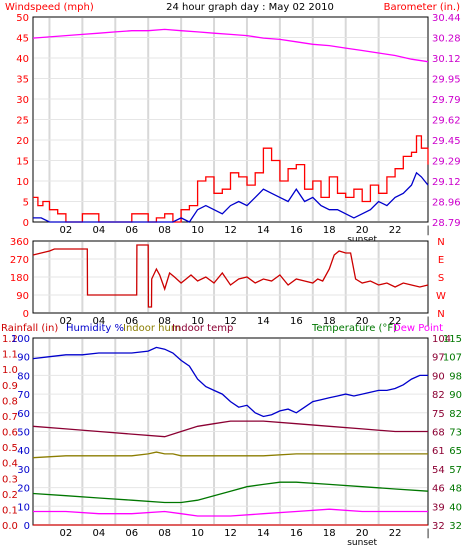 This screenshot has width=465, height=556. What do you see at coordinates (22, 59) in the screenshot?
I see `wind-tick-label: 40` at bounding box center [22, 59].